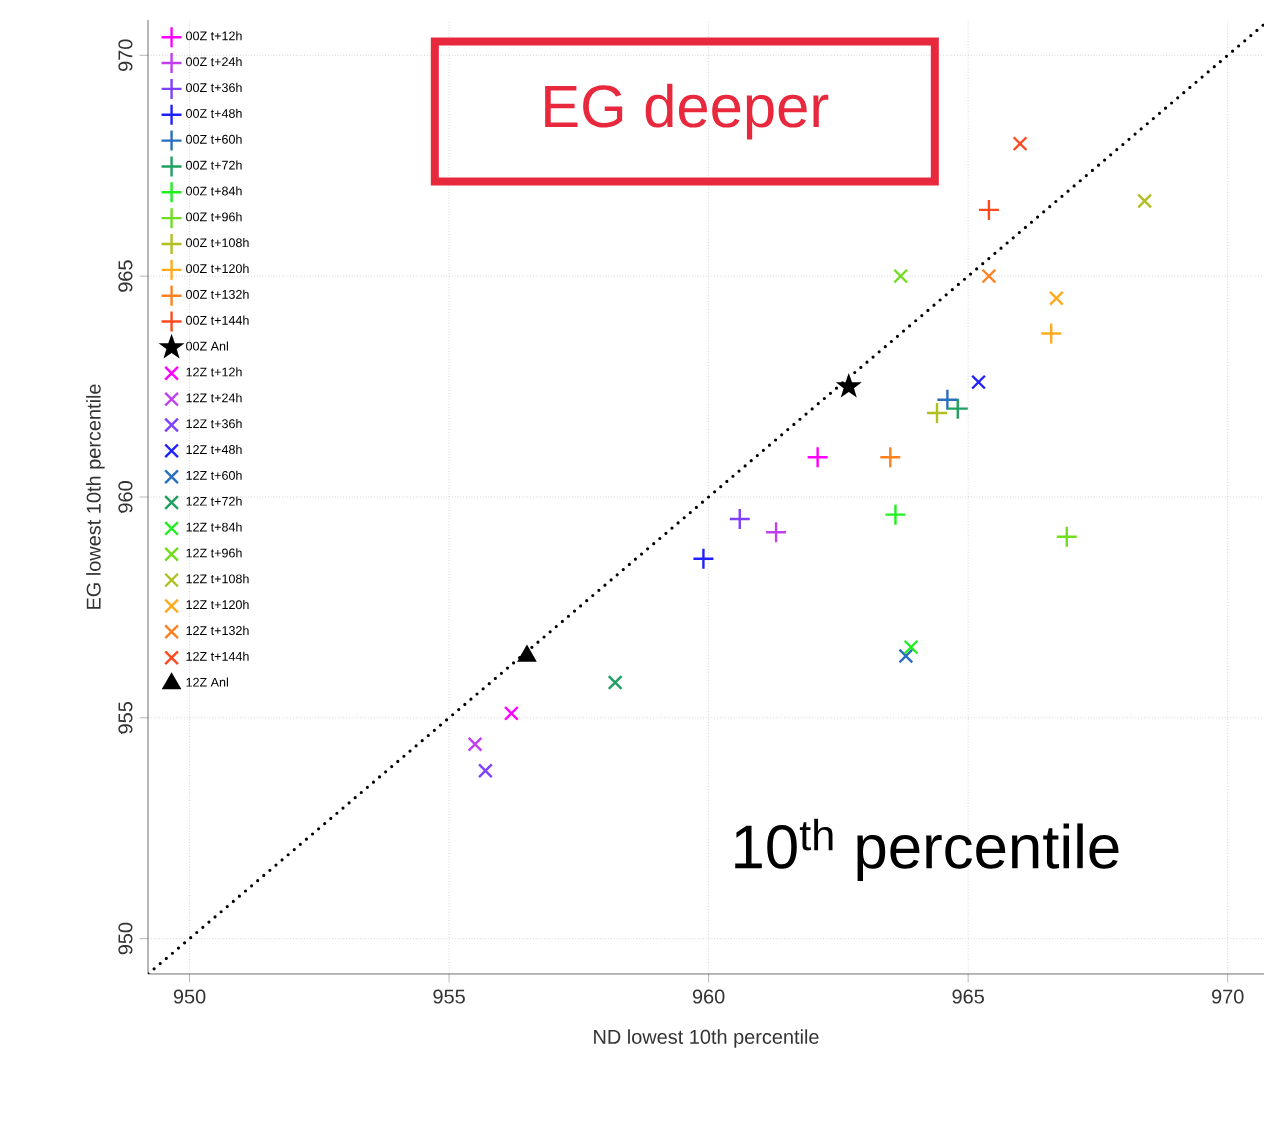  Describe the element at coordinates (125, 497) in the screenshot. I see `y-tick-label: 960` at that location.